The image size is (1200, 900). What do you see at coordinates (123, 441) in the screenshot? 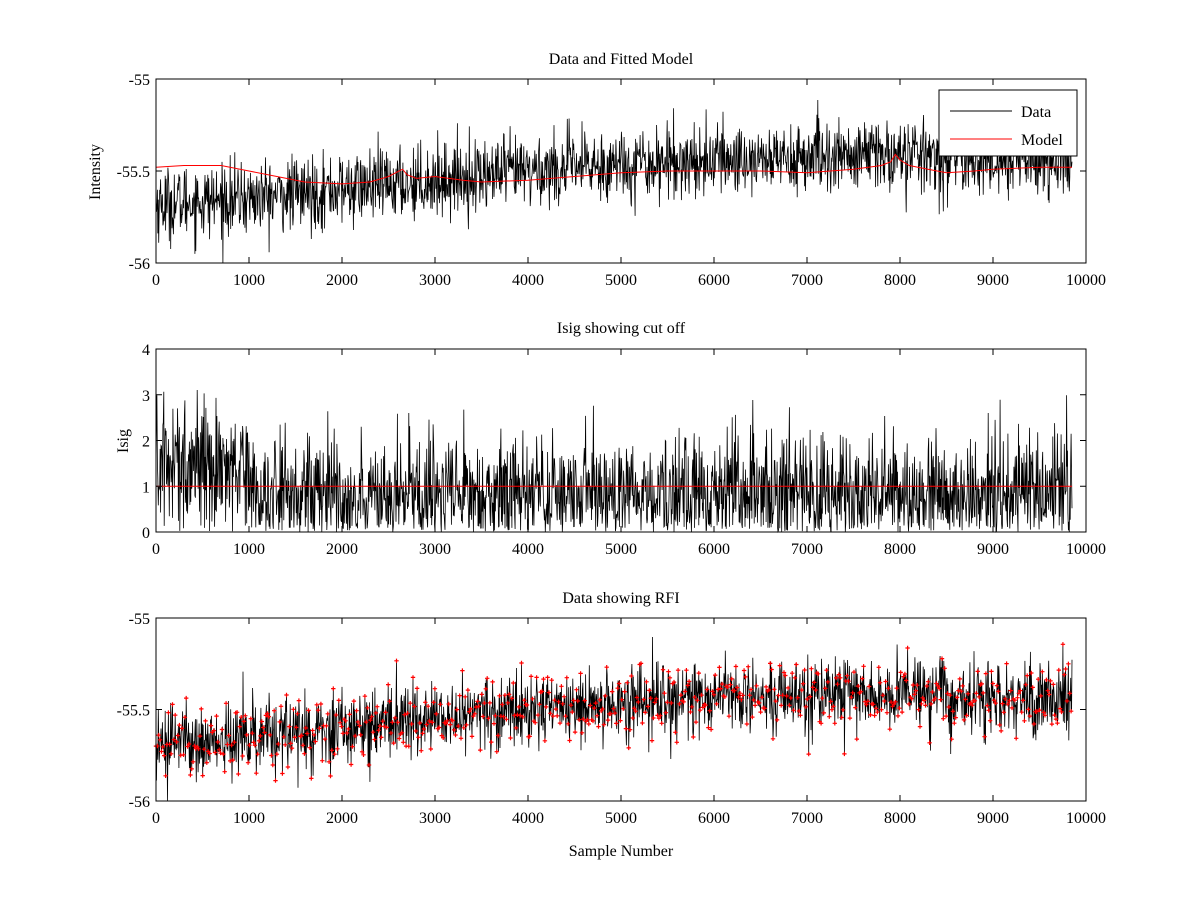
I see `panel-2-ylabel: Isig` at bounding box center [123, 441].